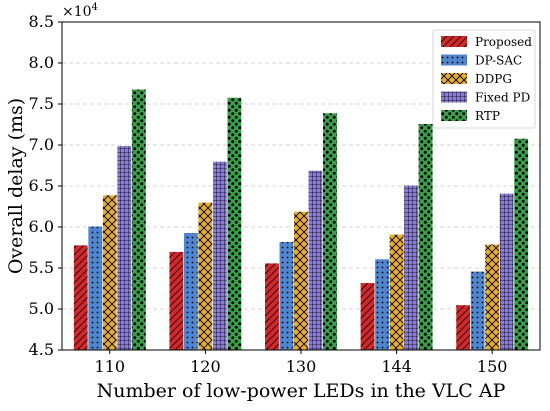 The height and width of the screenshot is (411, 550). Describe the element at coordinates (110, 366) in the screenshot. I see `x-tick-label: 110` at that location.